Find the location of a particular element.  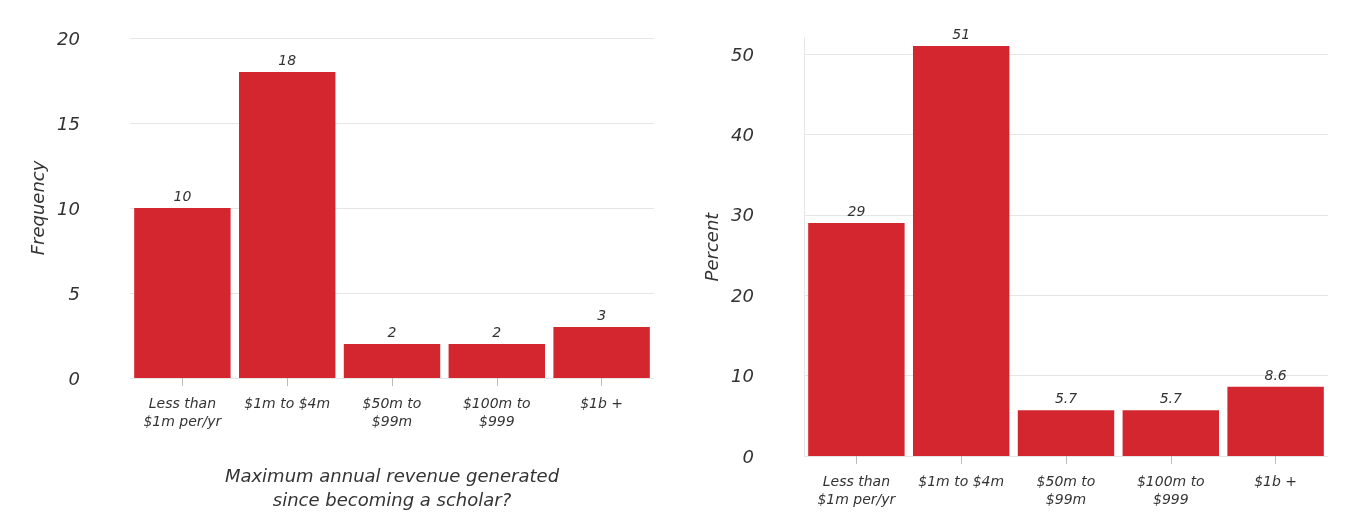

data-label: 10 is located at coordinates (182, 196).